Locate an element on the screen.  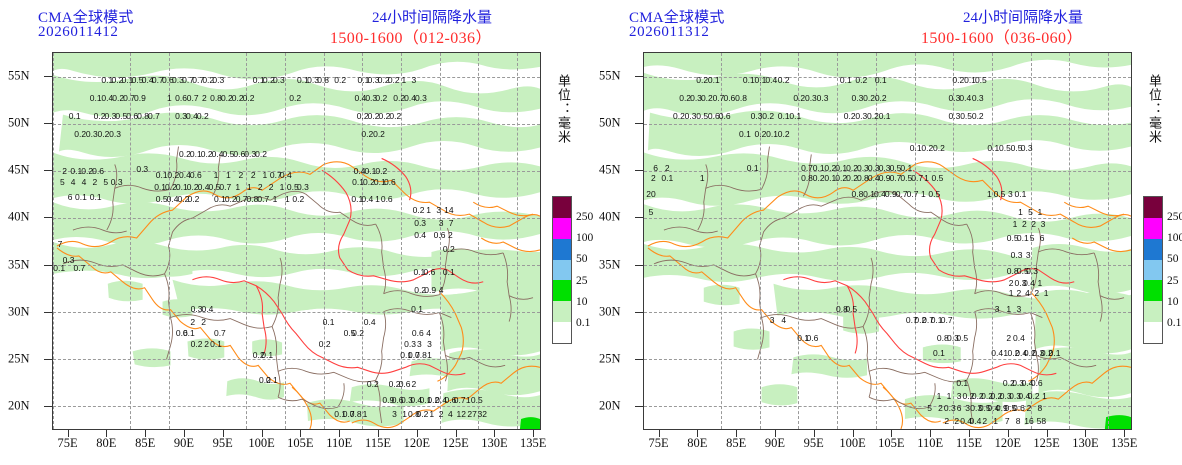
longitude-tick-label: 130E is located at coordinates (494, 443).